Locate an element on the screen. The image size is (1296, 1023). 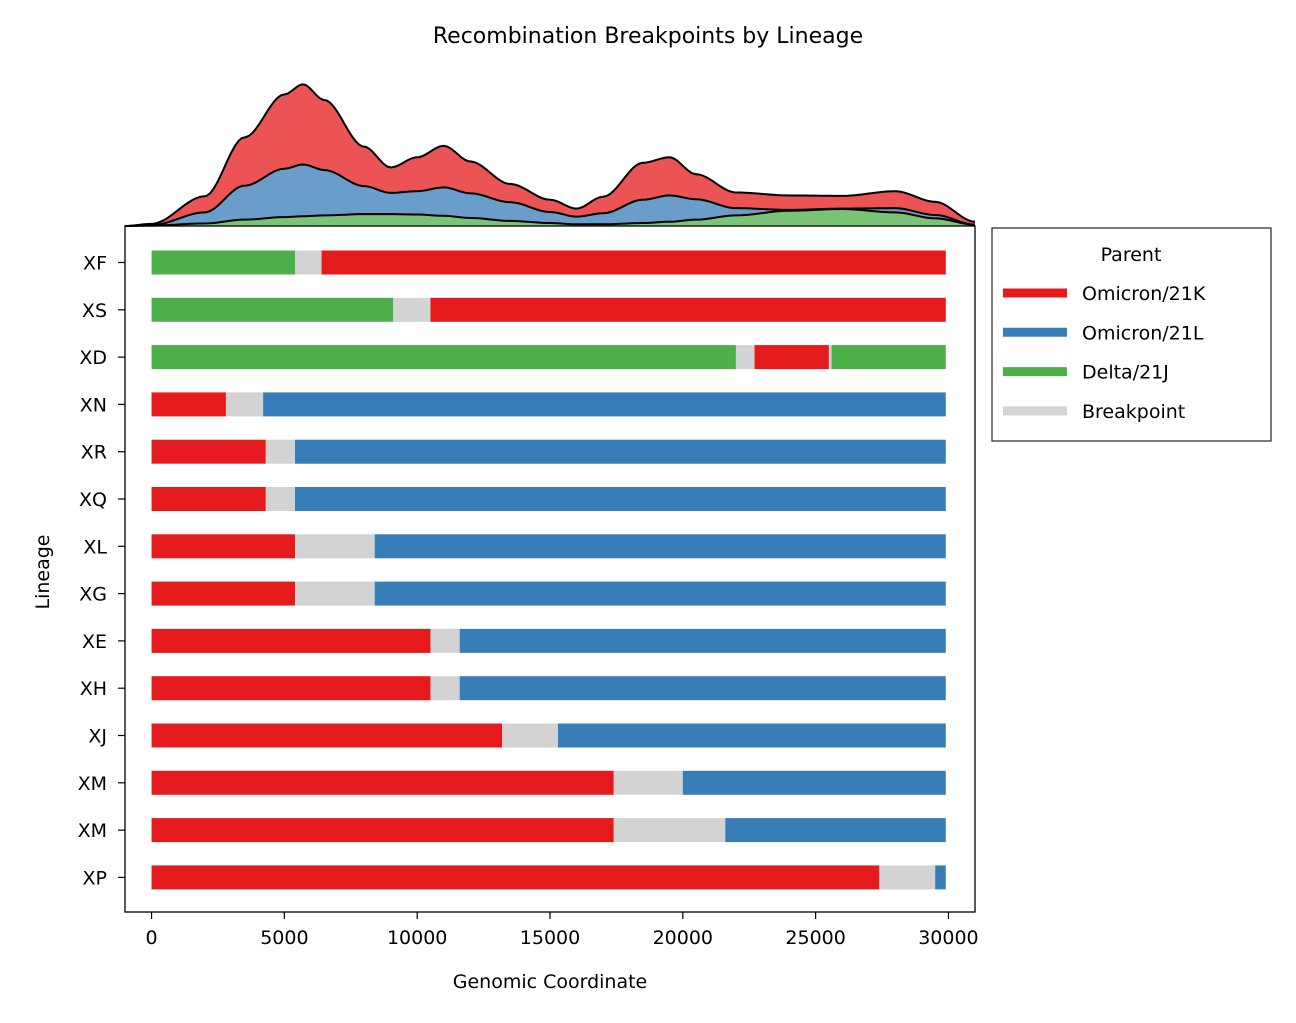
x-axis-label: Genomic Coordinate is located at coordinates (550, 982).